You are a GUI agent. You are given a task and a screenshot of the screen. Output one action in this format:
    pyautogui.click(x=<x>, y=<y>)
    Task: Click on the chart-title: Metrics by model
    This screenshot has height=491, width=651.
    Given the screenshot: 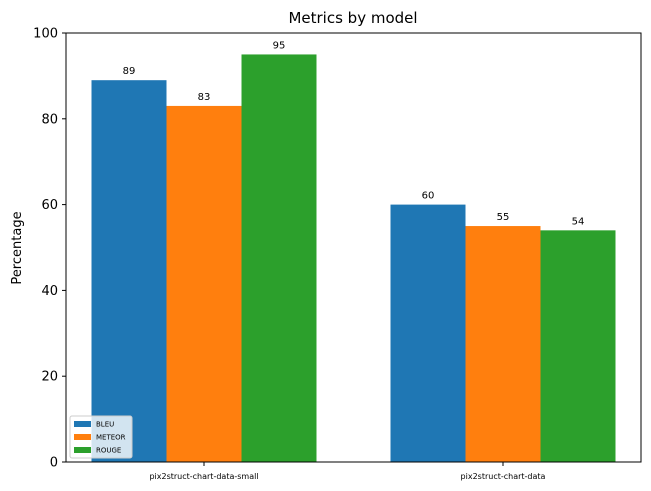 What is the action you would take?
    pyautogui.click(x=352, y=18)
    